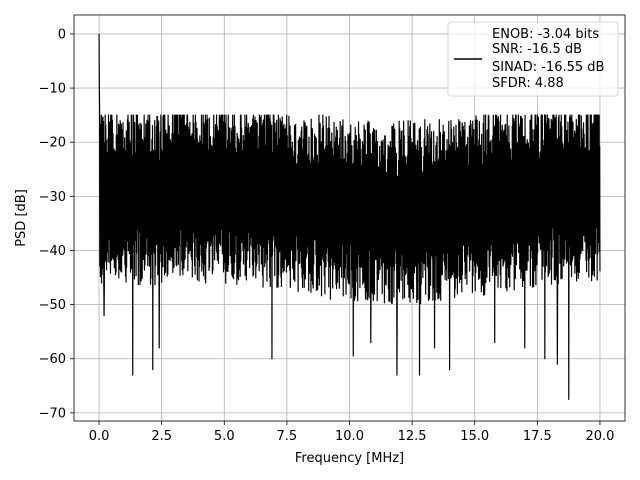  What do you see at coordinates (52, 359) in the screenshot?
I see `y-tick-label: −60` at bounding box center [52, 359].